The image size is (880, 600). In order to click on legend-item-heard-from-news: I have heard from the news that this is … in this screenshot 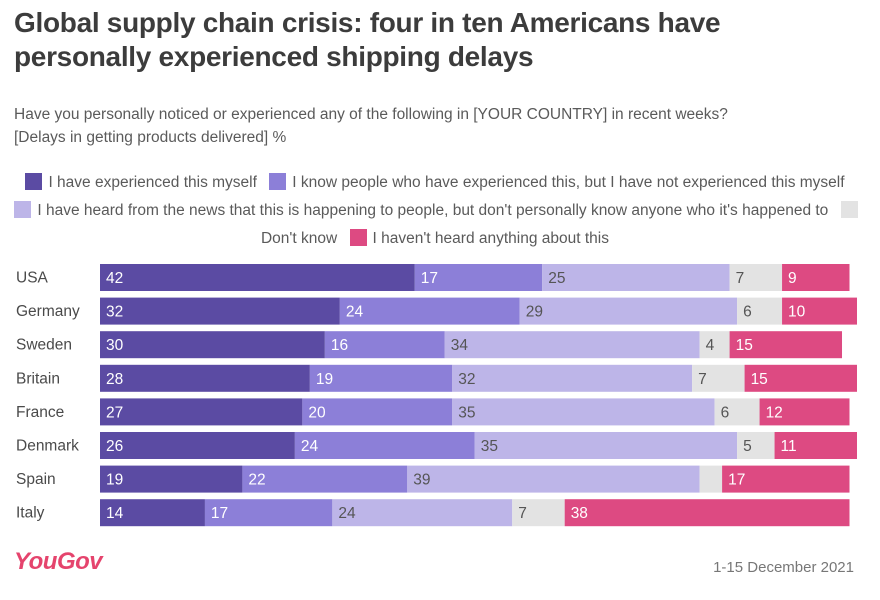, I will do `click(421, 210)`.